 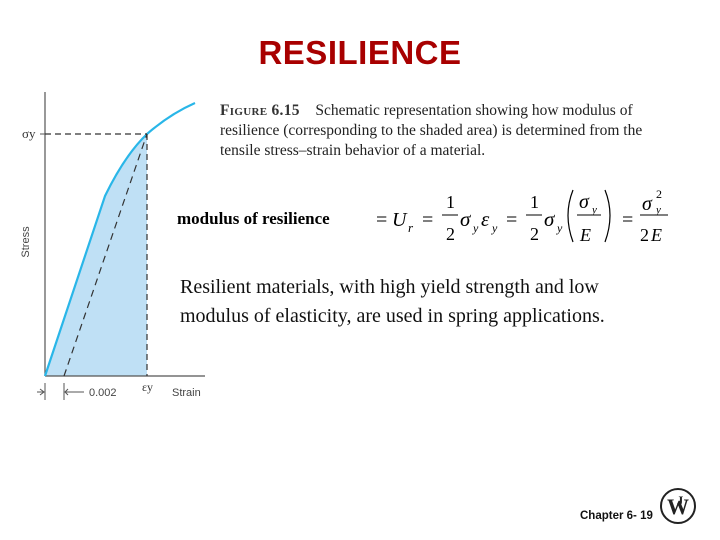 What do you see at coordinates (103, 393) in the screenshot?
I see `offset-label: 0.002` at bounding box center [103, 393].